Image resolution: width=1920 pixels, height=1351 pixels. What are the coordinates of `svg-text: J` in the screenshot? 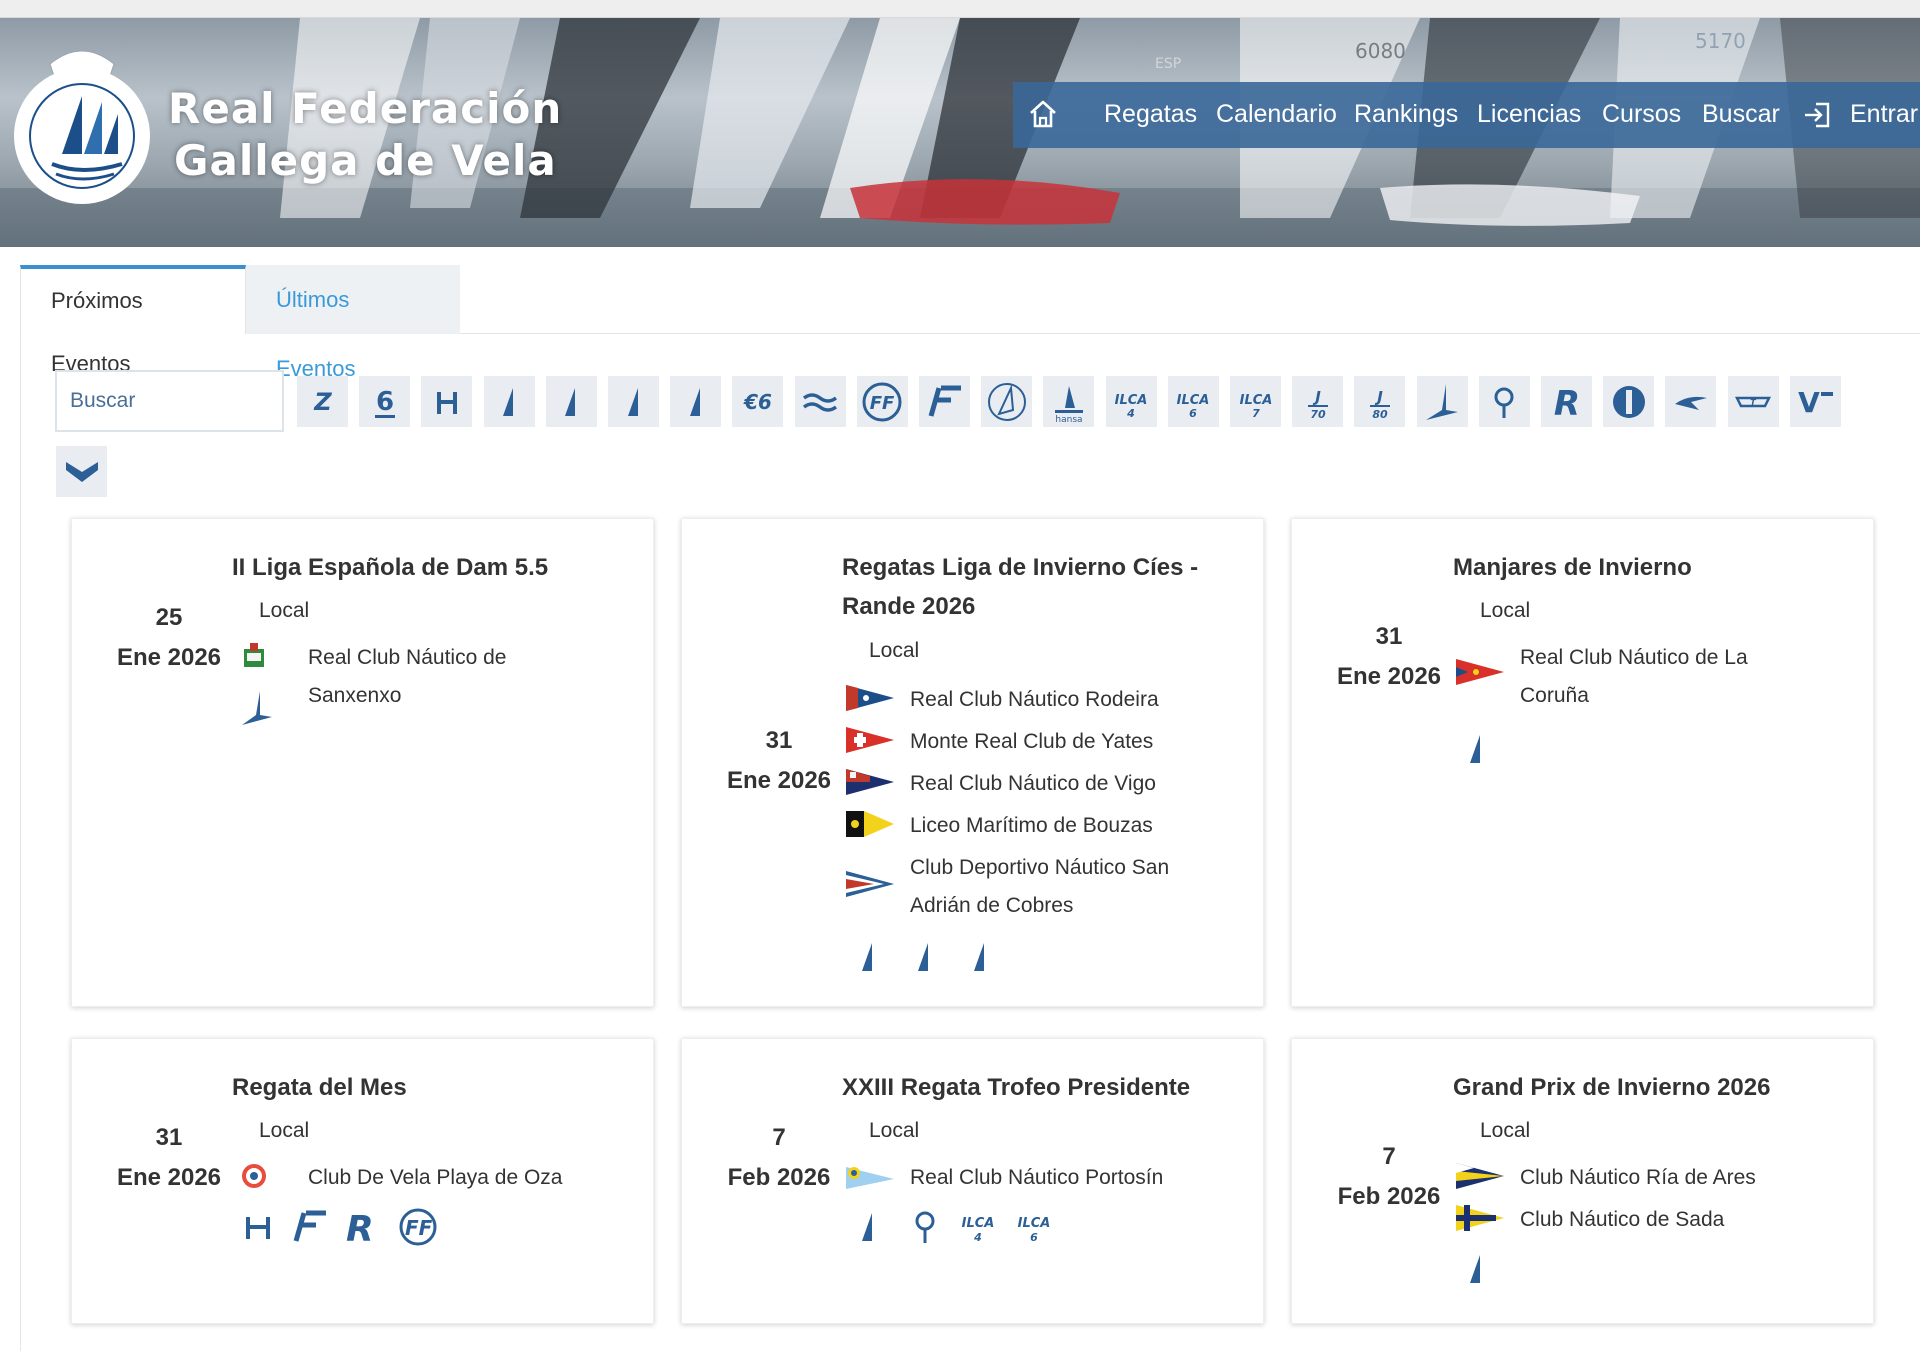 It's located at (1316, 397).